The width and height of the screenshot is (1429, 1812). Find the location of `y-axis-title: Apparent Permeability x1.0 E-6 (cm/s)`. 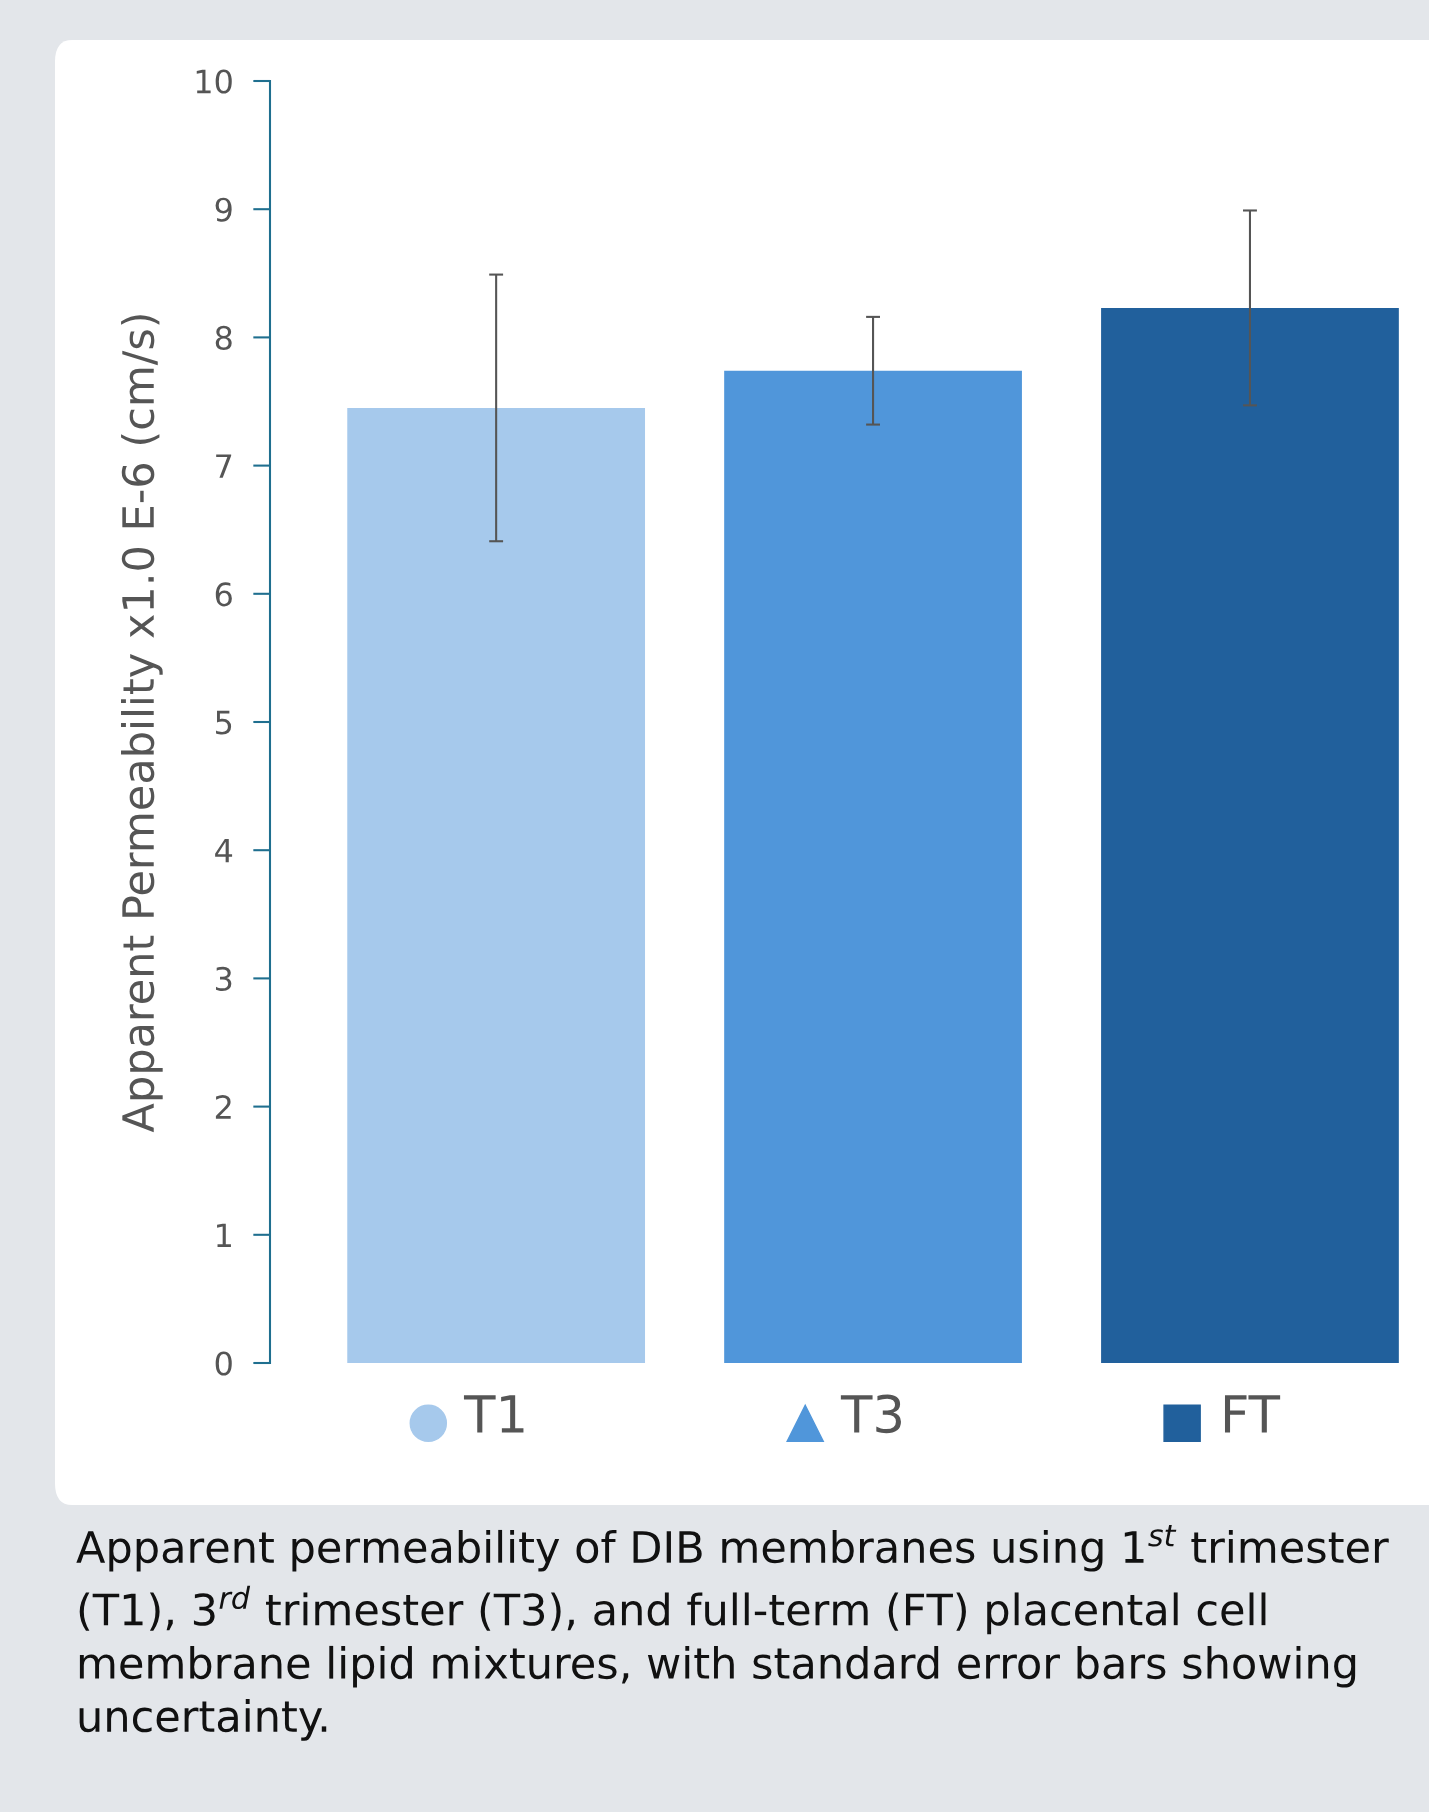

y-axis-title: Apparent Permeability x1.0 E-6 (cm/s) is located at coordinates (142, 724).